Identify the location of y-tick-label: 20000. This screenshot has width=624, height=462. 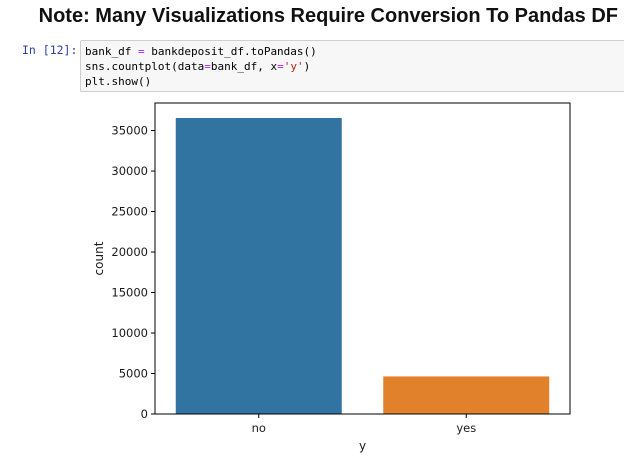
(129, 252).